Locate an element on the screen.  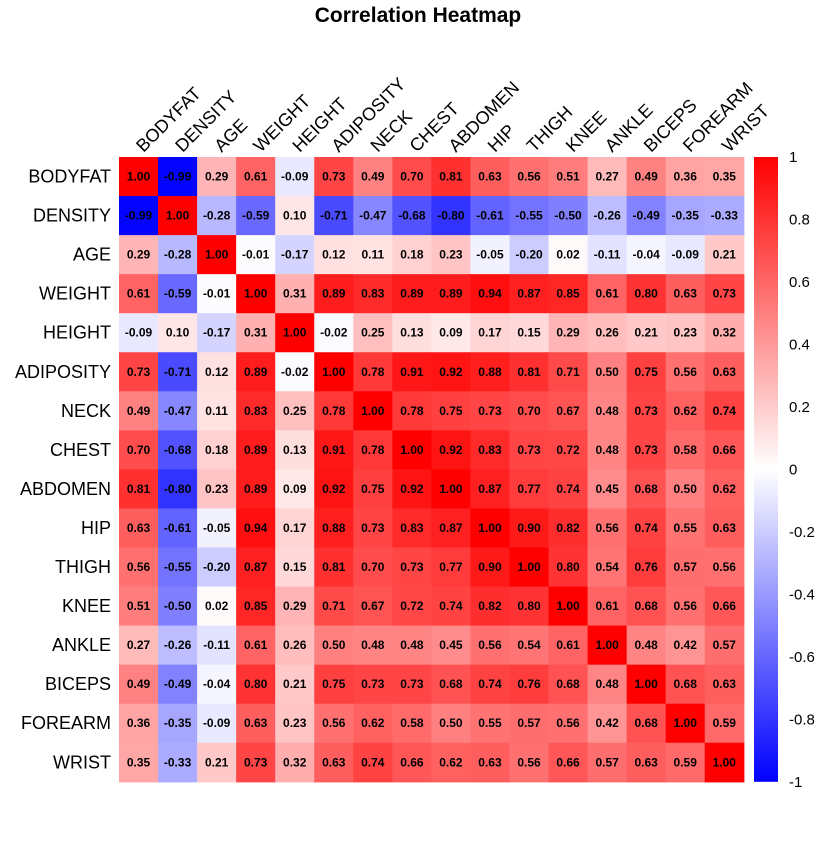
row-label-ankle: ANKLE is located at coordinates (81, 645).